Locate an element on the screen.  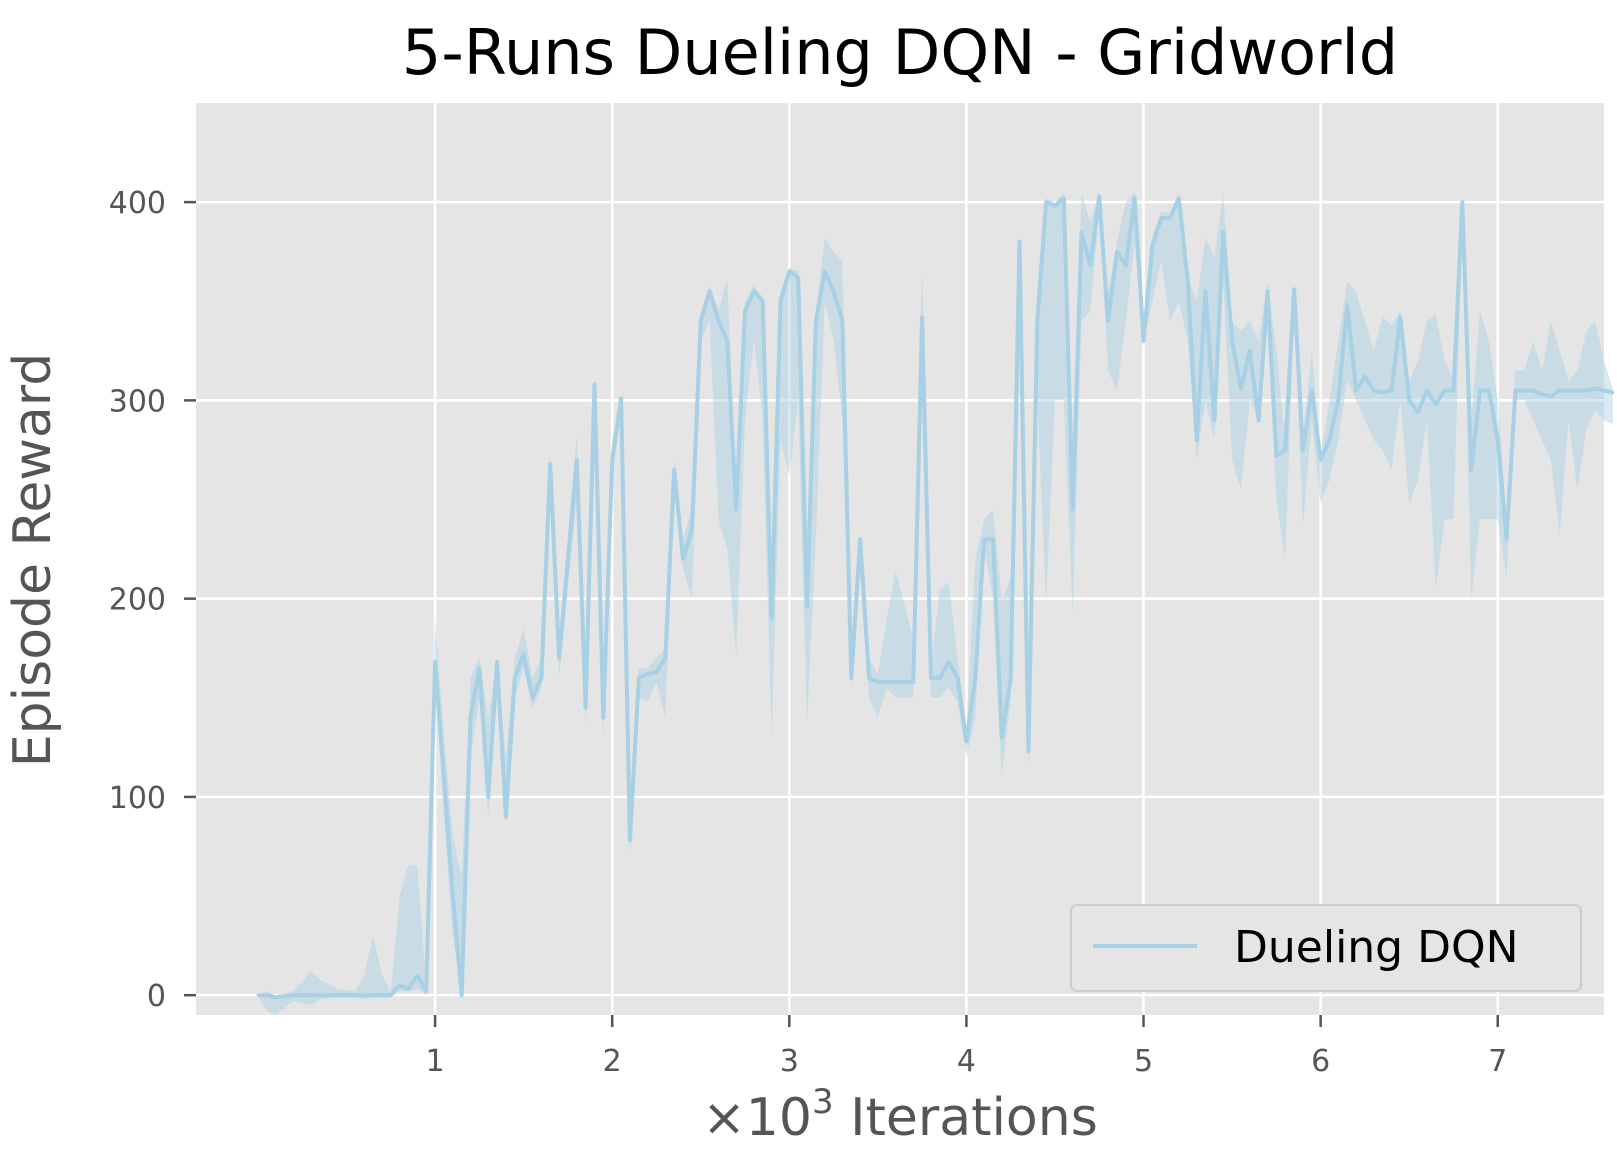
y-tick-label: 200 is located at coordinates (137, 600).